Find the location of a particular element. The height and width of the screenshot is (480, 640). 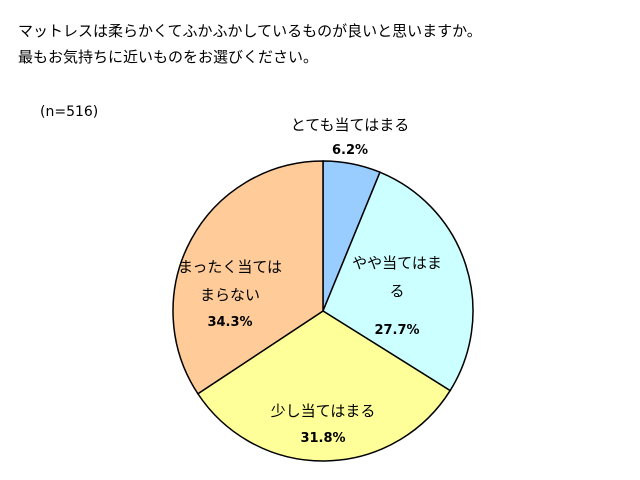

slice-percent-label: 31.8% is located at coordinates (322, 438).